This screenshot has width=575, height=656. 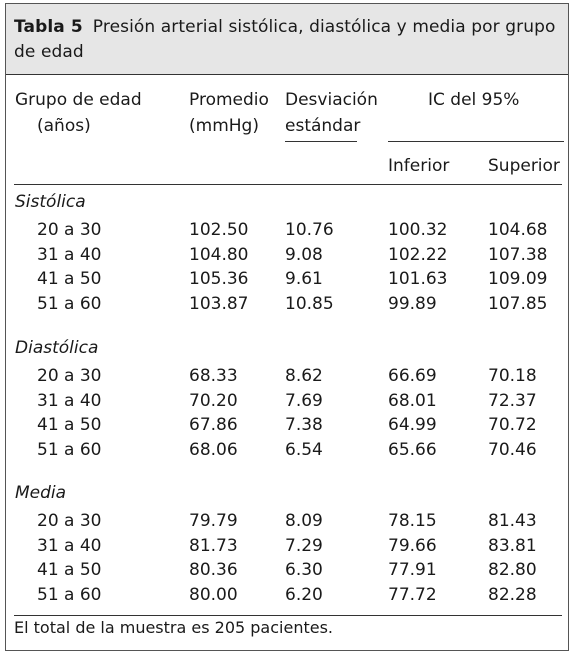 I want to click on table-row: 51 a 60 68.06 6.54 65.66 70.46, so click(x=287, y=450).